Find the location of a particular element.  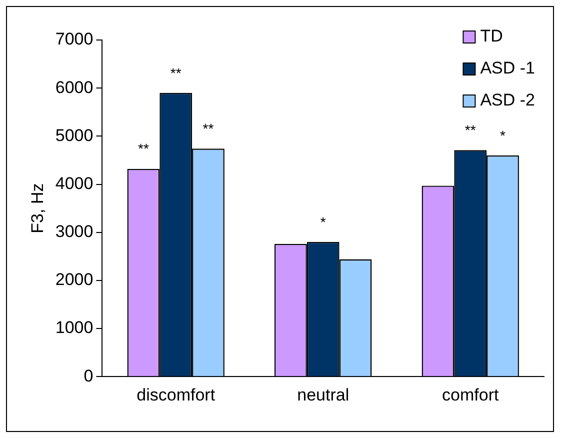

y-tick-label: 0 is located at coordinates (89, 376).